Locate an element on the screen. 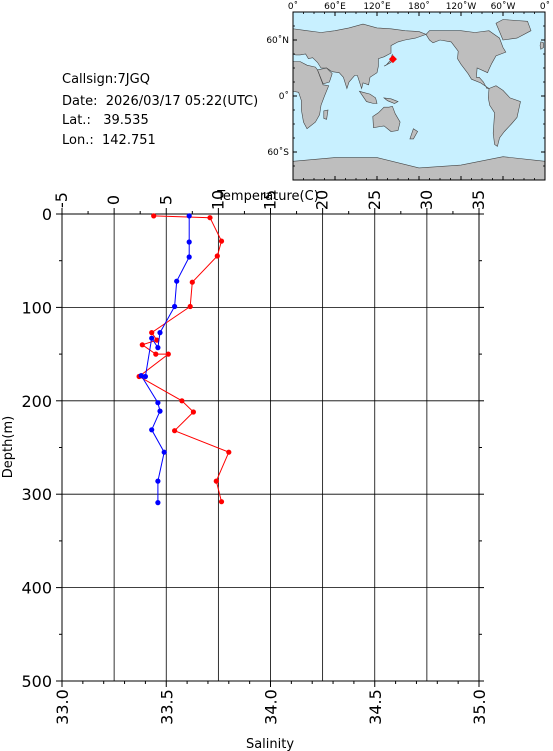  left-tick-label: 0 is located at coordinates (47, 214).